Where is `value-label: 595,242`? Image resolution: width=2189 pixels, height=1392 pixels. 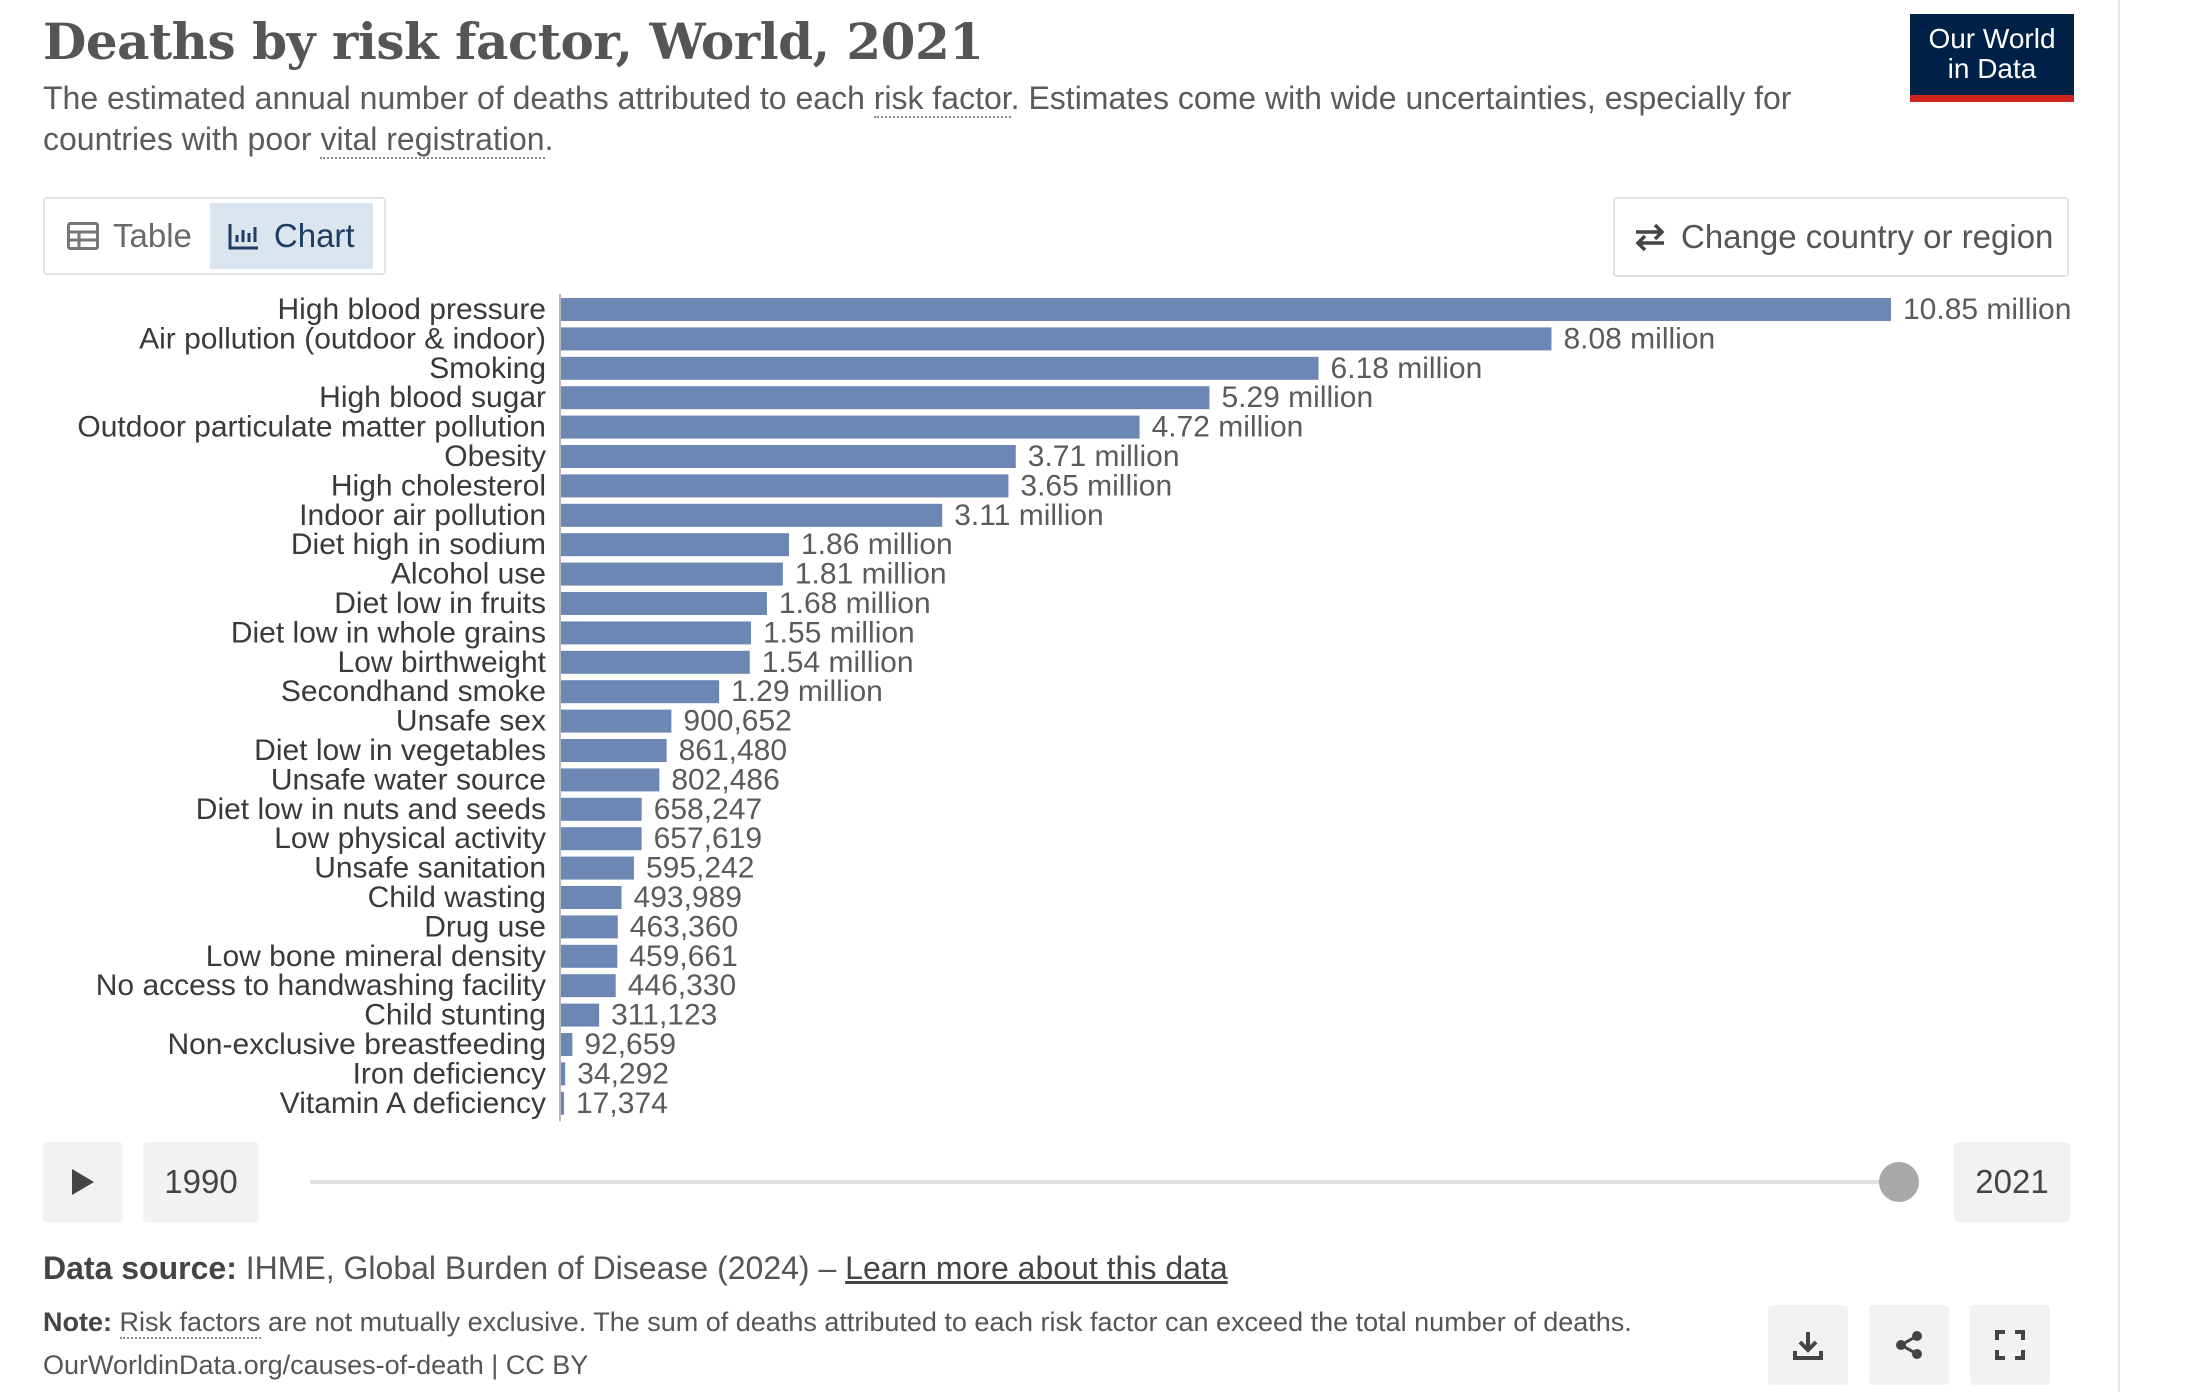
value-label: 595,242 is located at coordinates (700, 868).